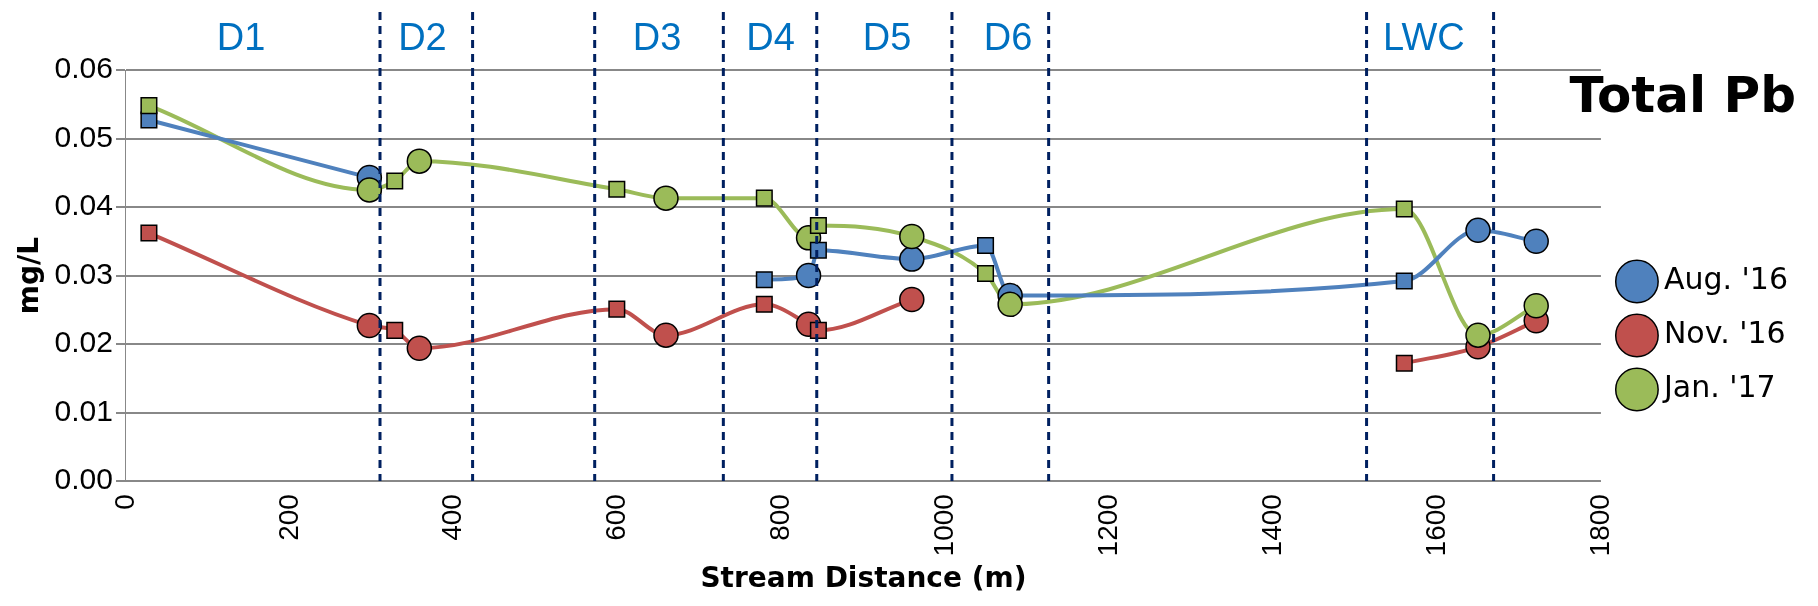  I want to click on y-tick-label: 0.06, so click(83, 68).